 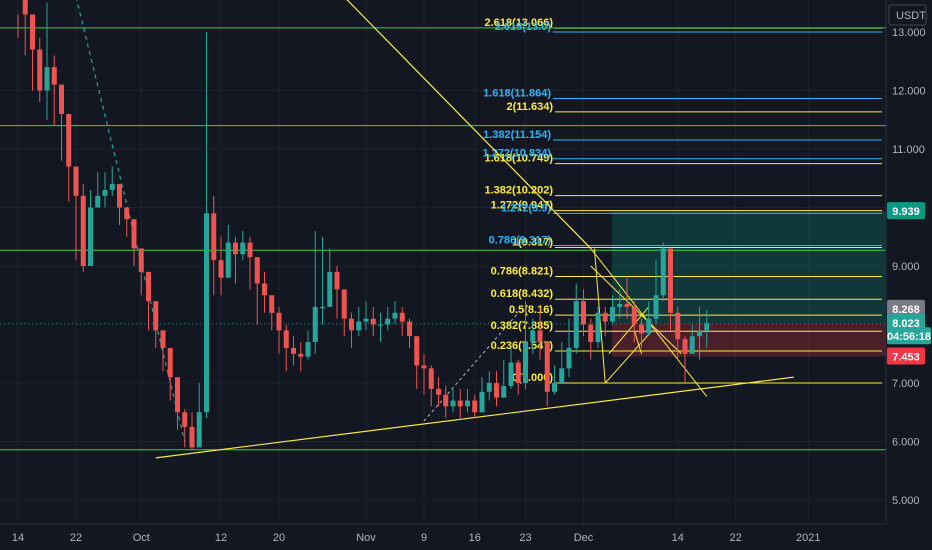 I want to click on price-tag-label: 7.453, so click(x=906, y=357).